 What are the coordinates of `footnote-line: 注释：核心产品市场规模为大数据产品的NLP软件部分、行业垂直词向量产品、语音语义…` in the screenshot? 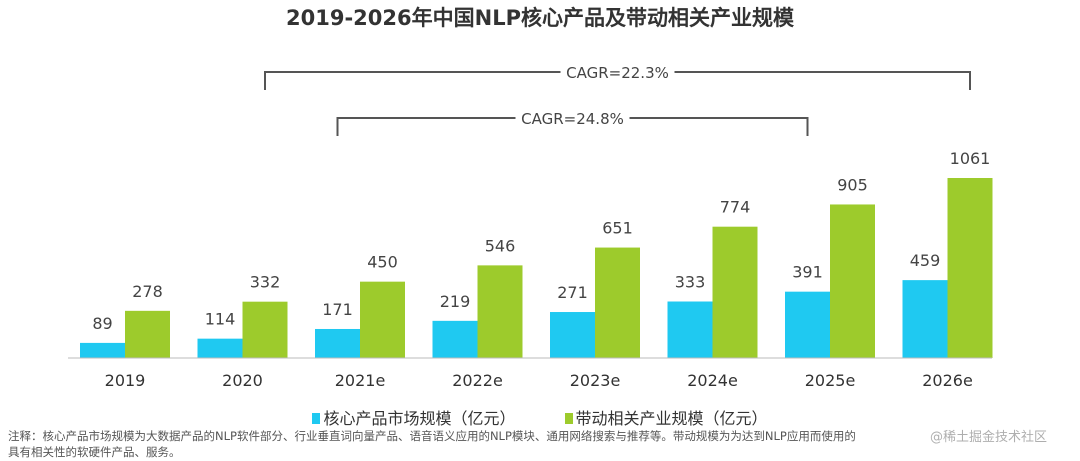 It's located at (432, 436).